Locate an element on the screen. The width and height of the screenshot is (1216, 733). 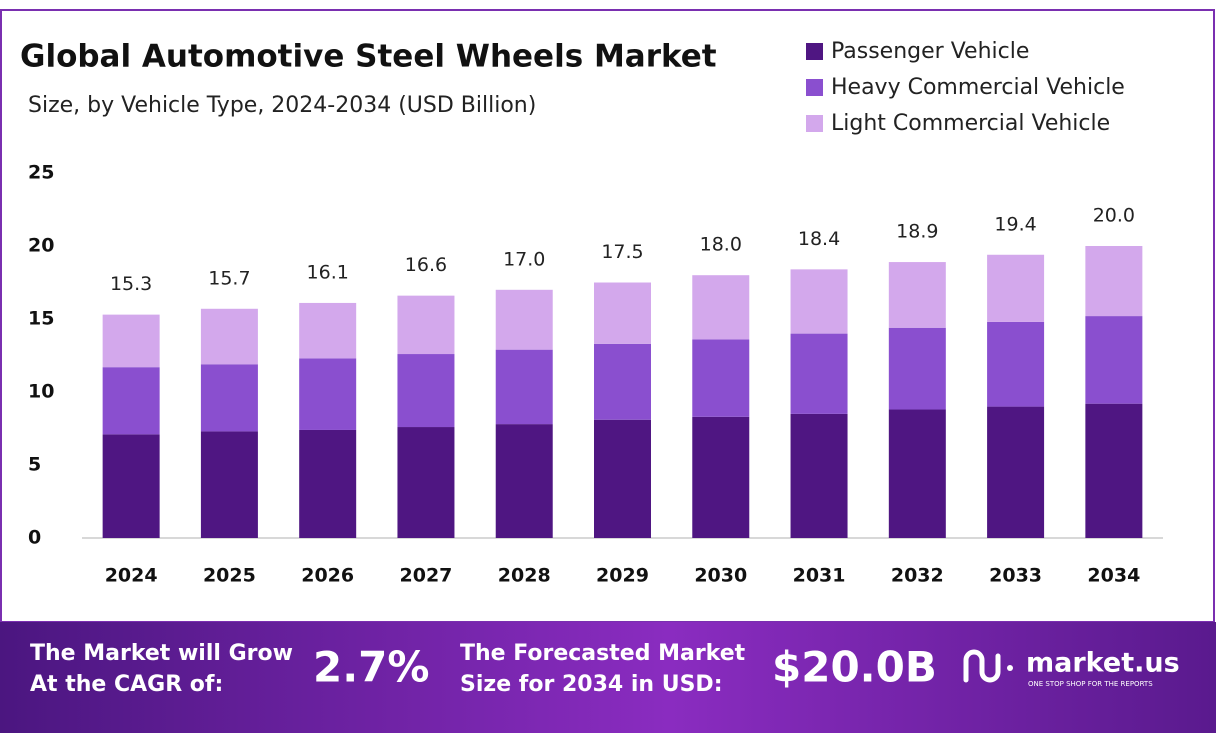
total-label: 18.9 is located at coordinates (917, 232).